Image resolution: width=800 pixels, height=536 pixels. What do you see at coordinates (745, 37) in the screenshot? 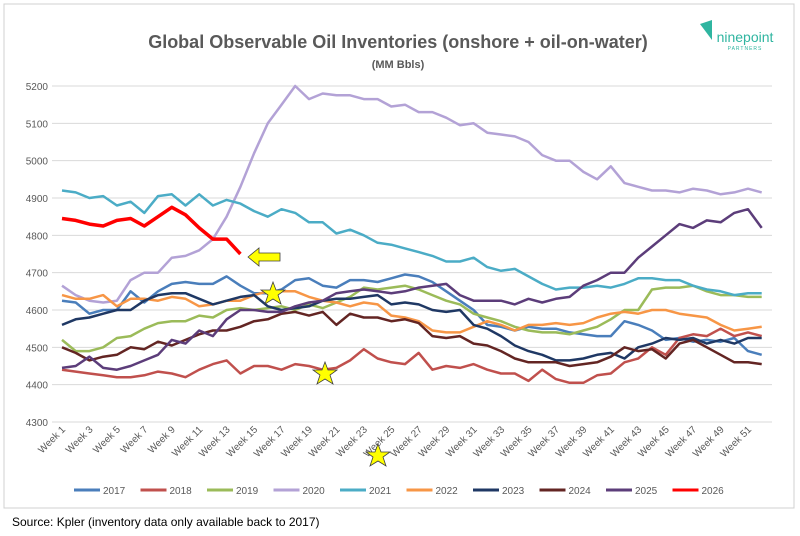
I see `logo-text: ninepoint` at bounding box center [745, 37].